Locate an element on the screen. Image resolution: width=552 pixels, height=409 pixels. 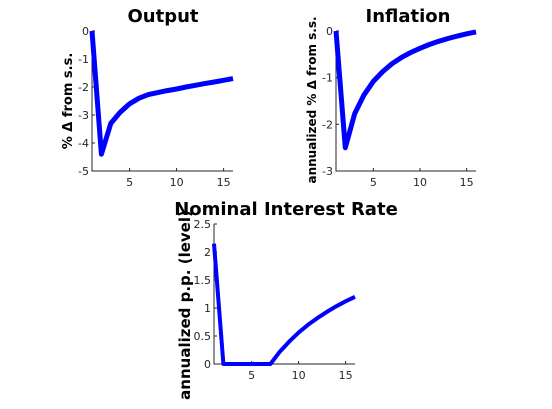
inflation-title: Inflation is located at coordinates (408, 16).